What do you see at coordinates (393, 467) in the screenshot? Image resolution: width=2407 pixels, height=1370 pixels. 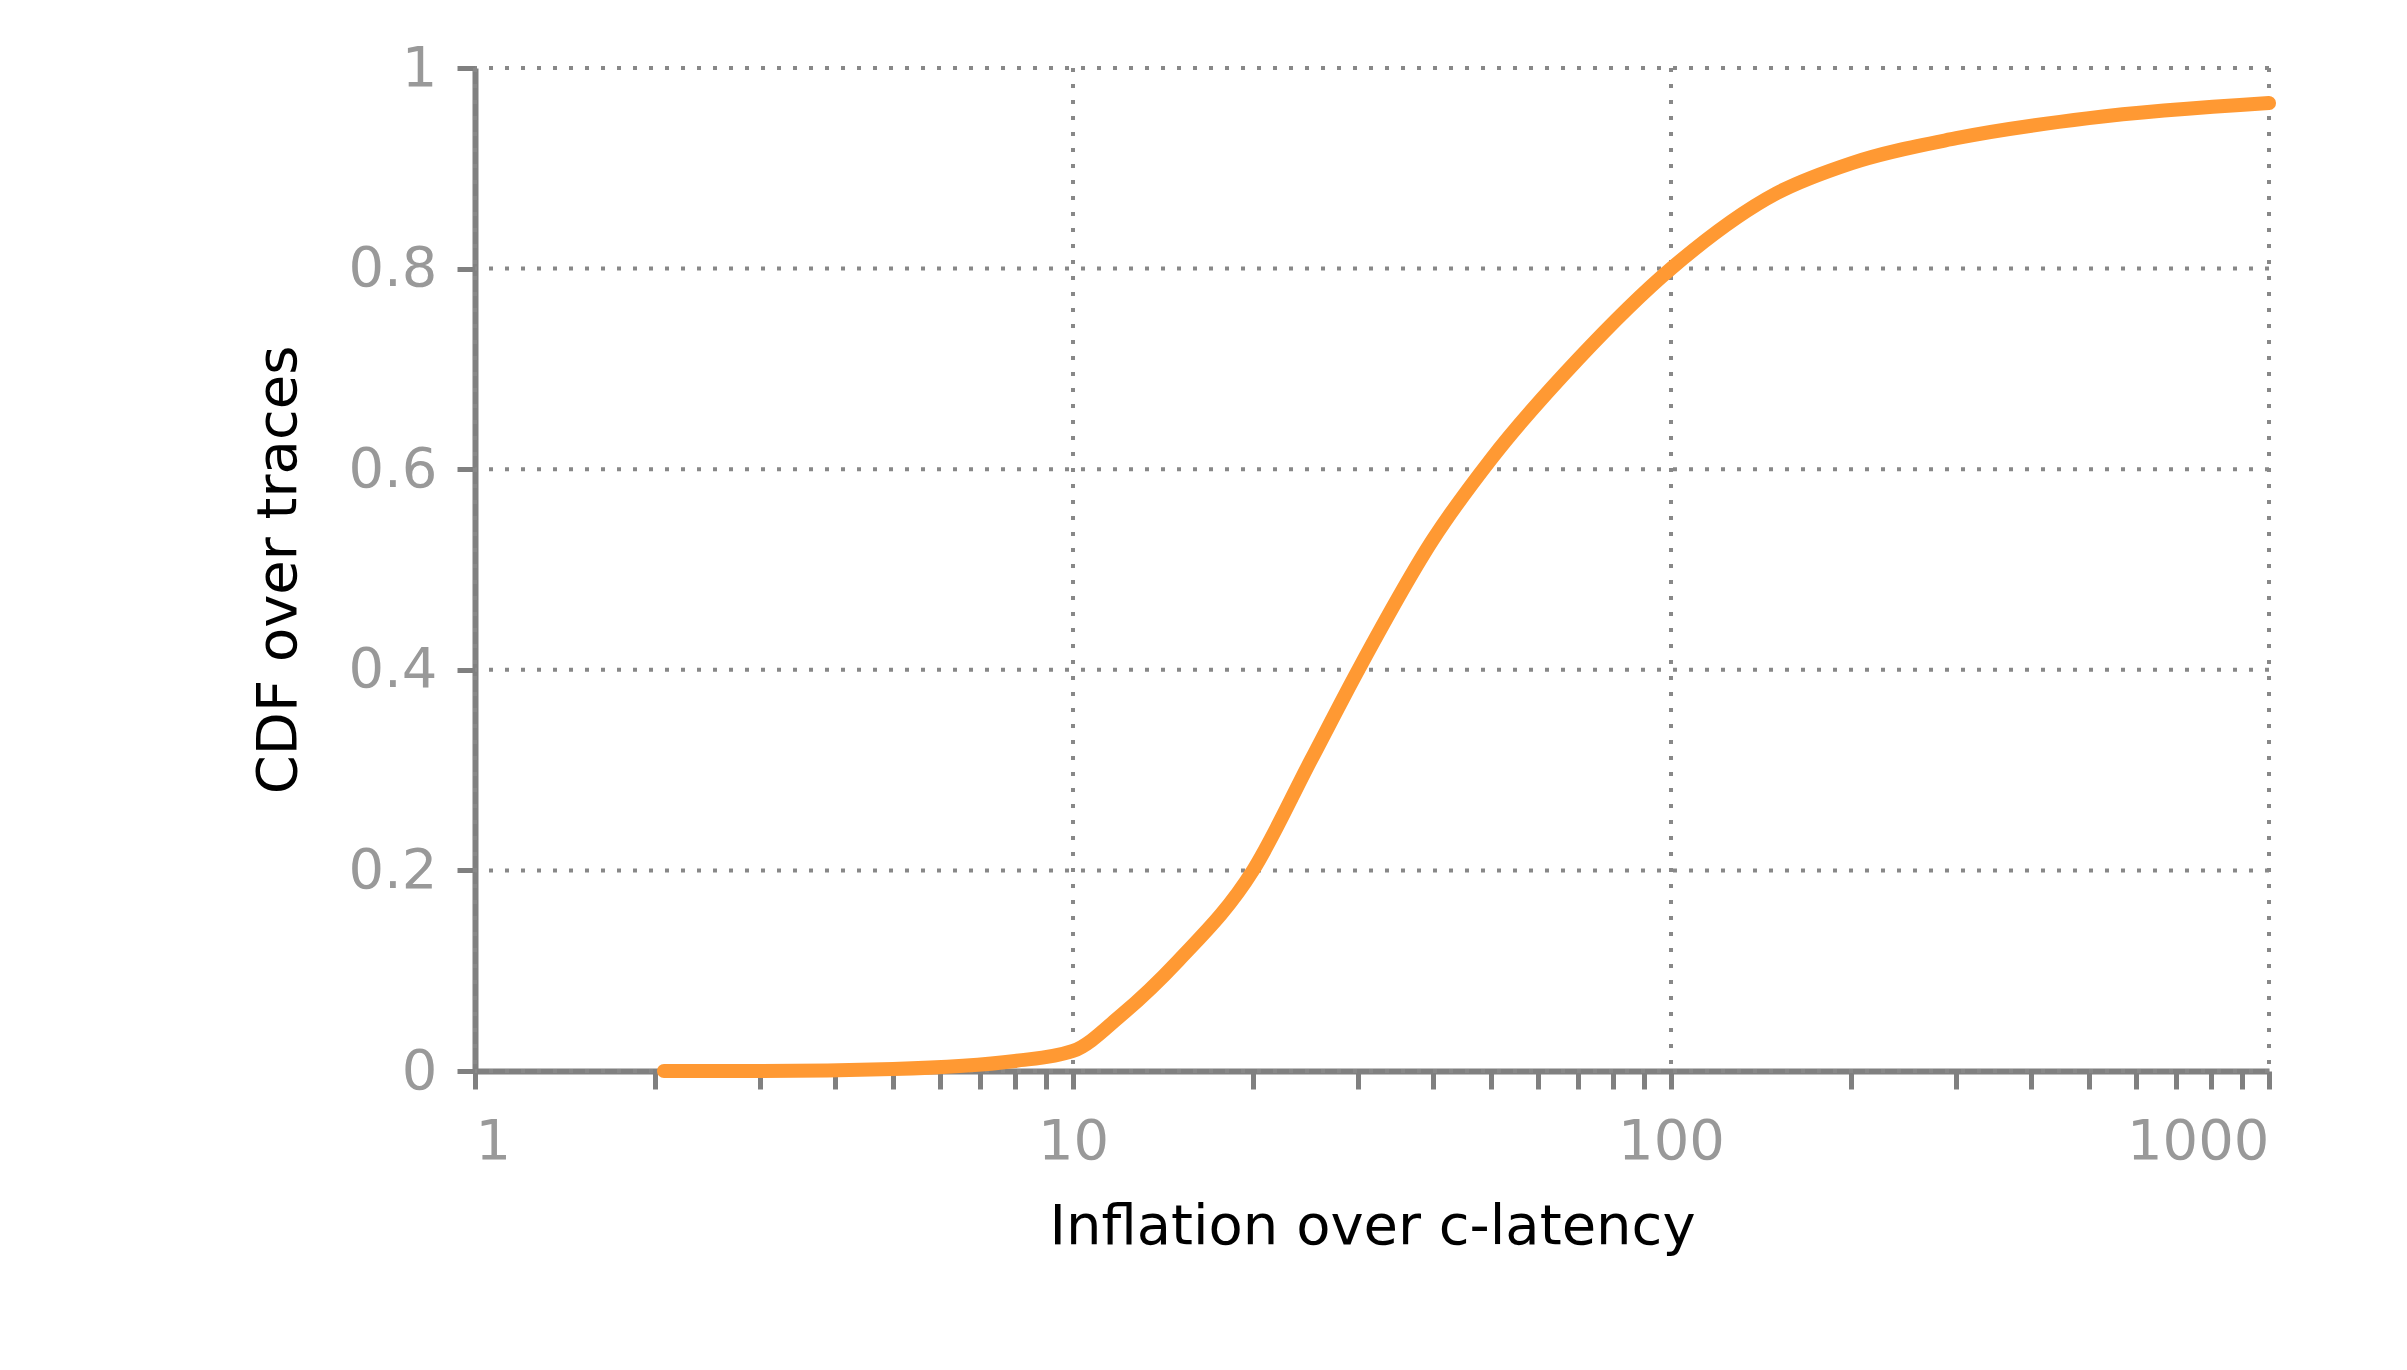 I see `y-tick-label: 0.6` at bounding box center [393, 467].